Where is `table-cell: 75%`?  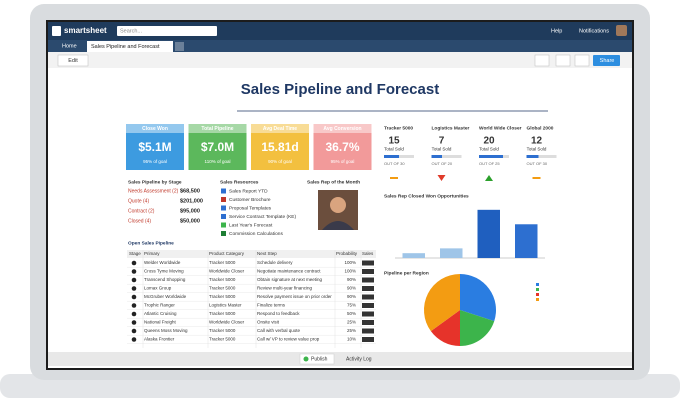
table-cell: 75% is located at coordinates (351, 305).